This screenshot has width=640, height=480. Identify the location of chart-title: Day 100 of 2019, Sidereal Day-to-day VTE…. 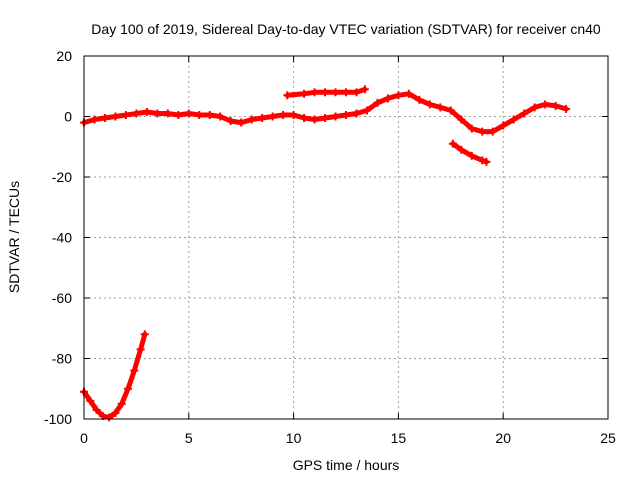
(346, 29).